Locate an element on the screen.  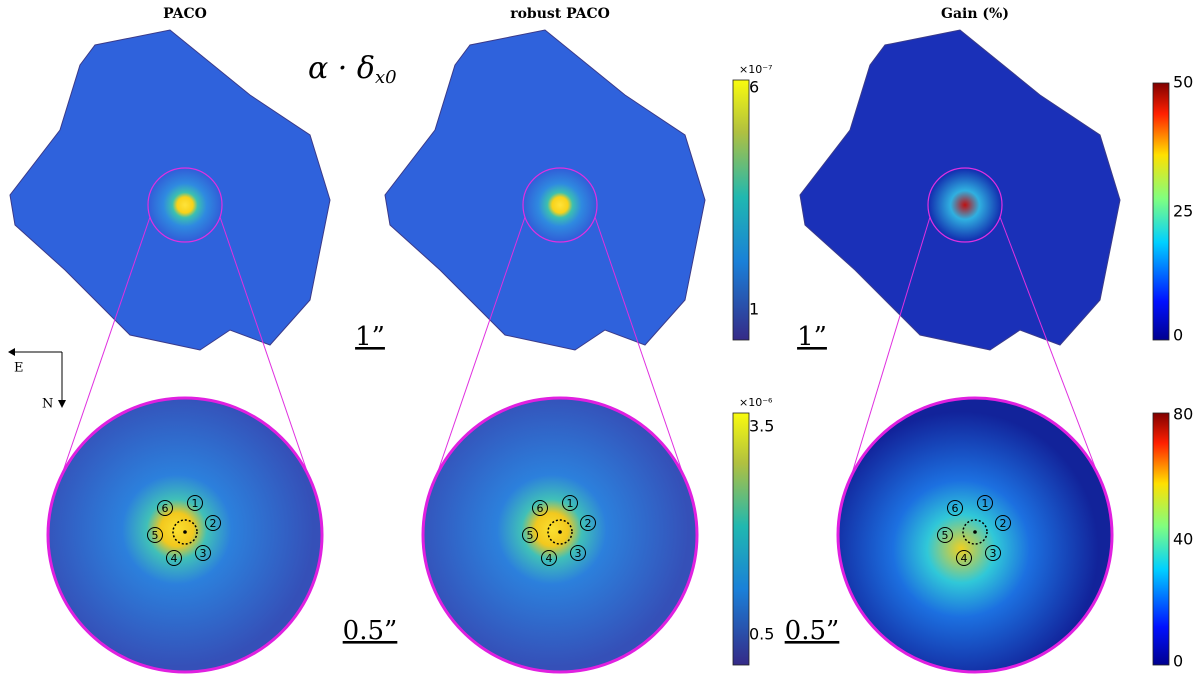
panel-title: Gain (%) is located at coordinates (975, 14).